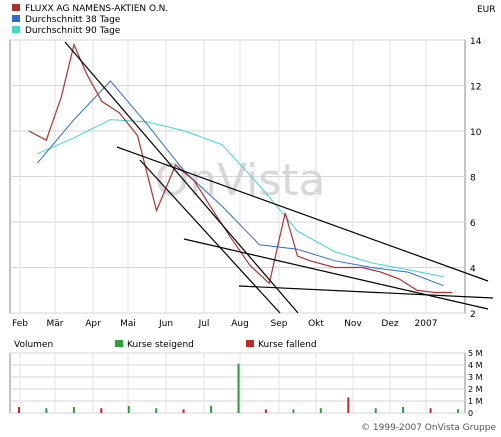 The width and height of the screenshot is (501, 437). What do you see at coordinates (475, 353) in the screenshot?
I see `volume-y-tick-label: 5 M` at bounding box center [475, 353].